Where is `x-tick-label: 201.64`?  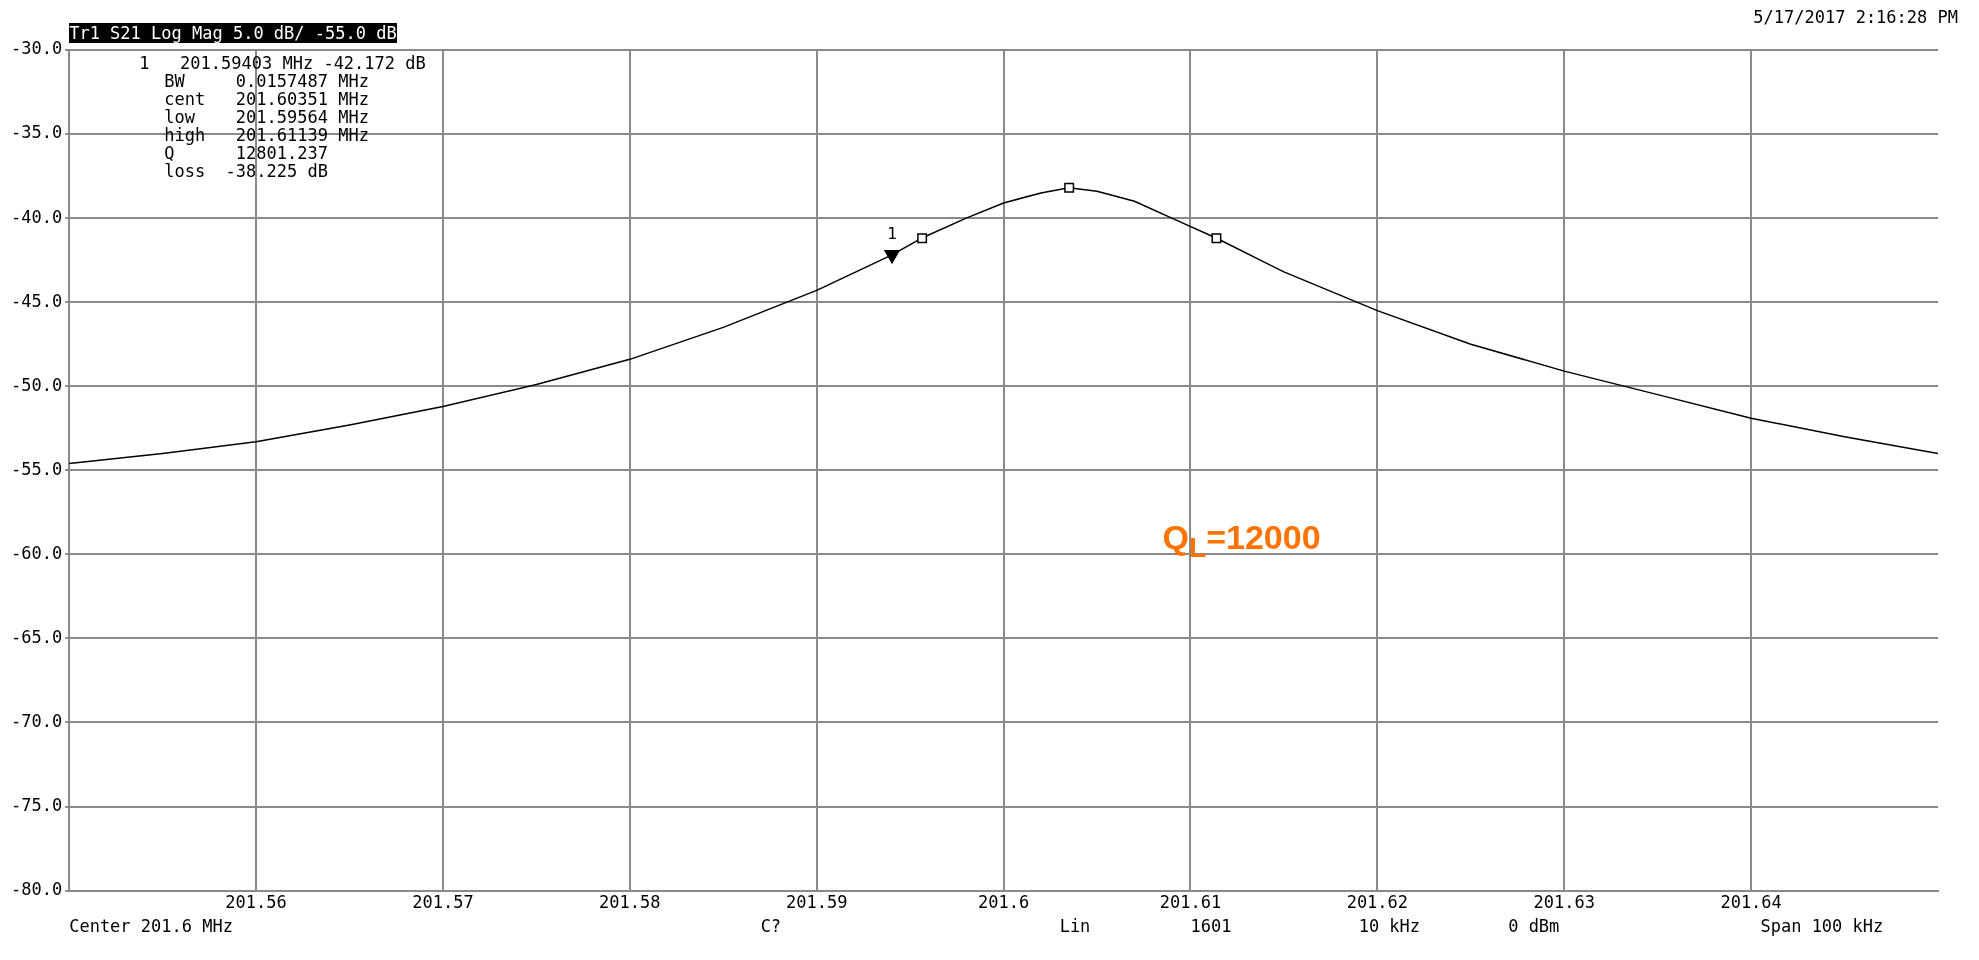 x-tick-label: 201.64 is located at coordinates (1751, 902).